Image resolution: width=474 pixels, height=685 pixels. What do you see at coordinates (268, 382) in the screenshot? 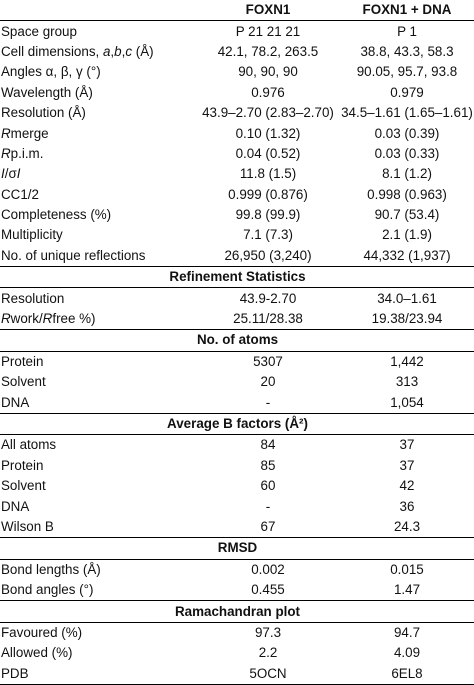
I see `value-foxn1: 20` at bounding box center [268, 382].